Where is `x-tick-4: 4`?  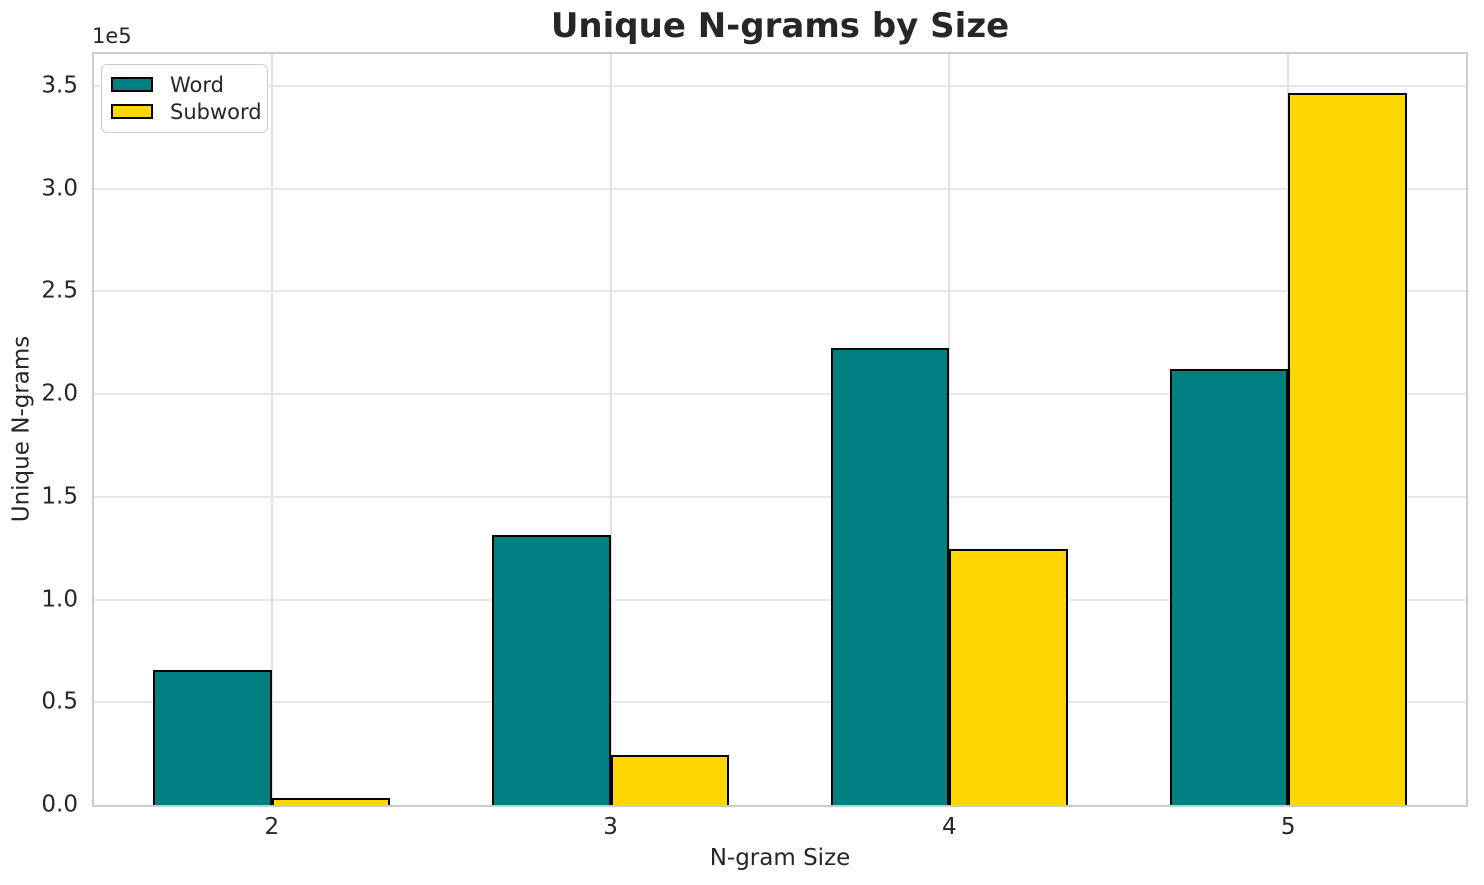
x-tick-4: 4 is located at coordinates (949, 827).